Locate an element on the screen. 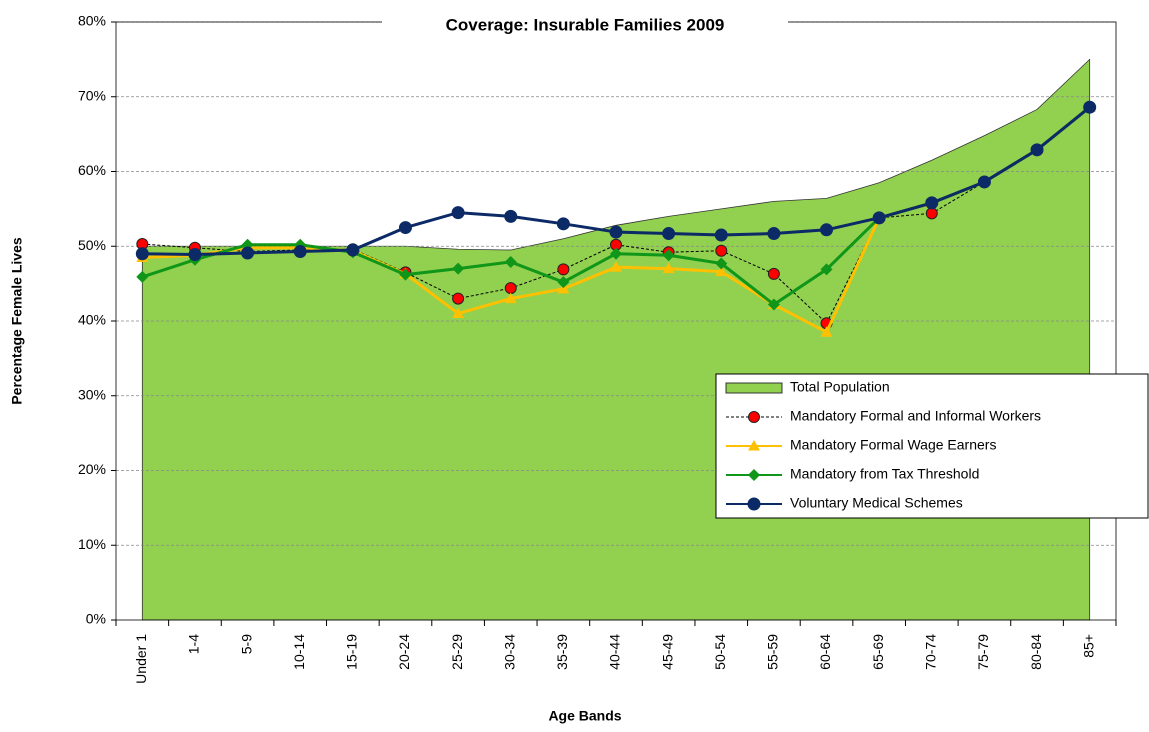 The height and width of the screenshot is (732, 1149). x-tick-label: 35-39 is located at coordinates (562, 652).